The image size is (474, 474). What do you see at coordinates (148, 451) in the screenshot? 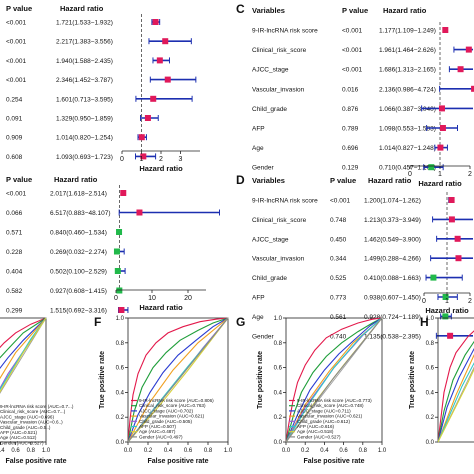
I see `roc-1-x-tick-label: 0.2` at bounding box center [148, 451].